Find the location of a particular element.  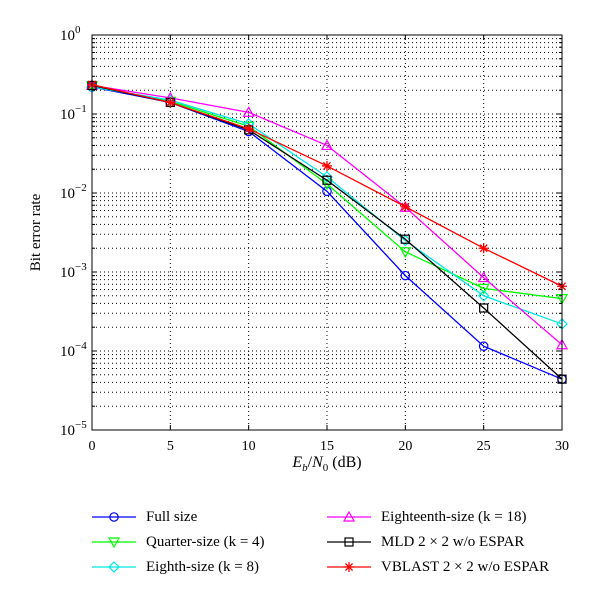

legend-label: VBLAST 2 × 2 w/o ESPAR is located at coordinates (465, 566).